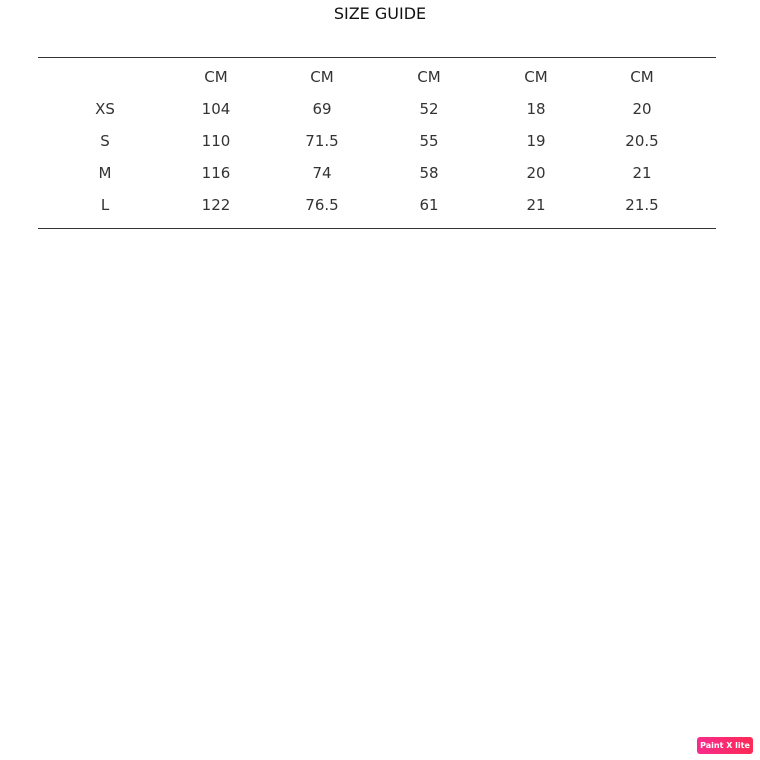 The image size is (760, 760). What do you see at coordinates (322, 141) in the screenshot?
I see `table-cell: 71.5` at bounding box center [322, 141].